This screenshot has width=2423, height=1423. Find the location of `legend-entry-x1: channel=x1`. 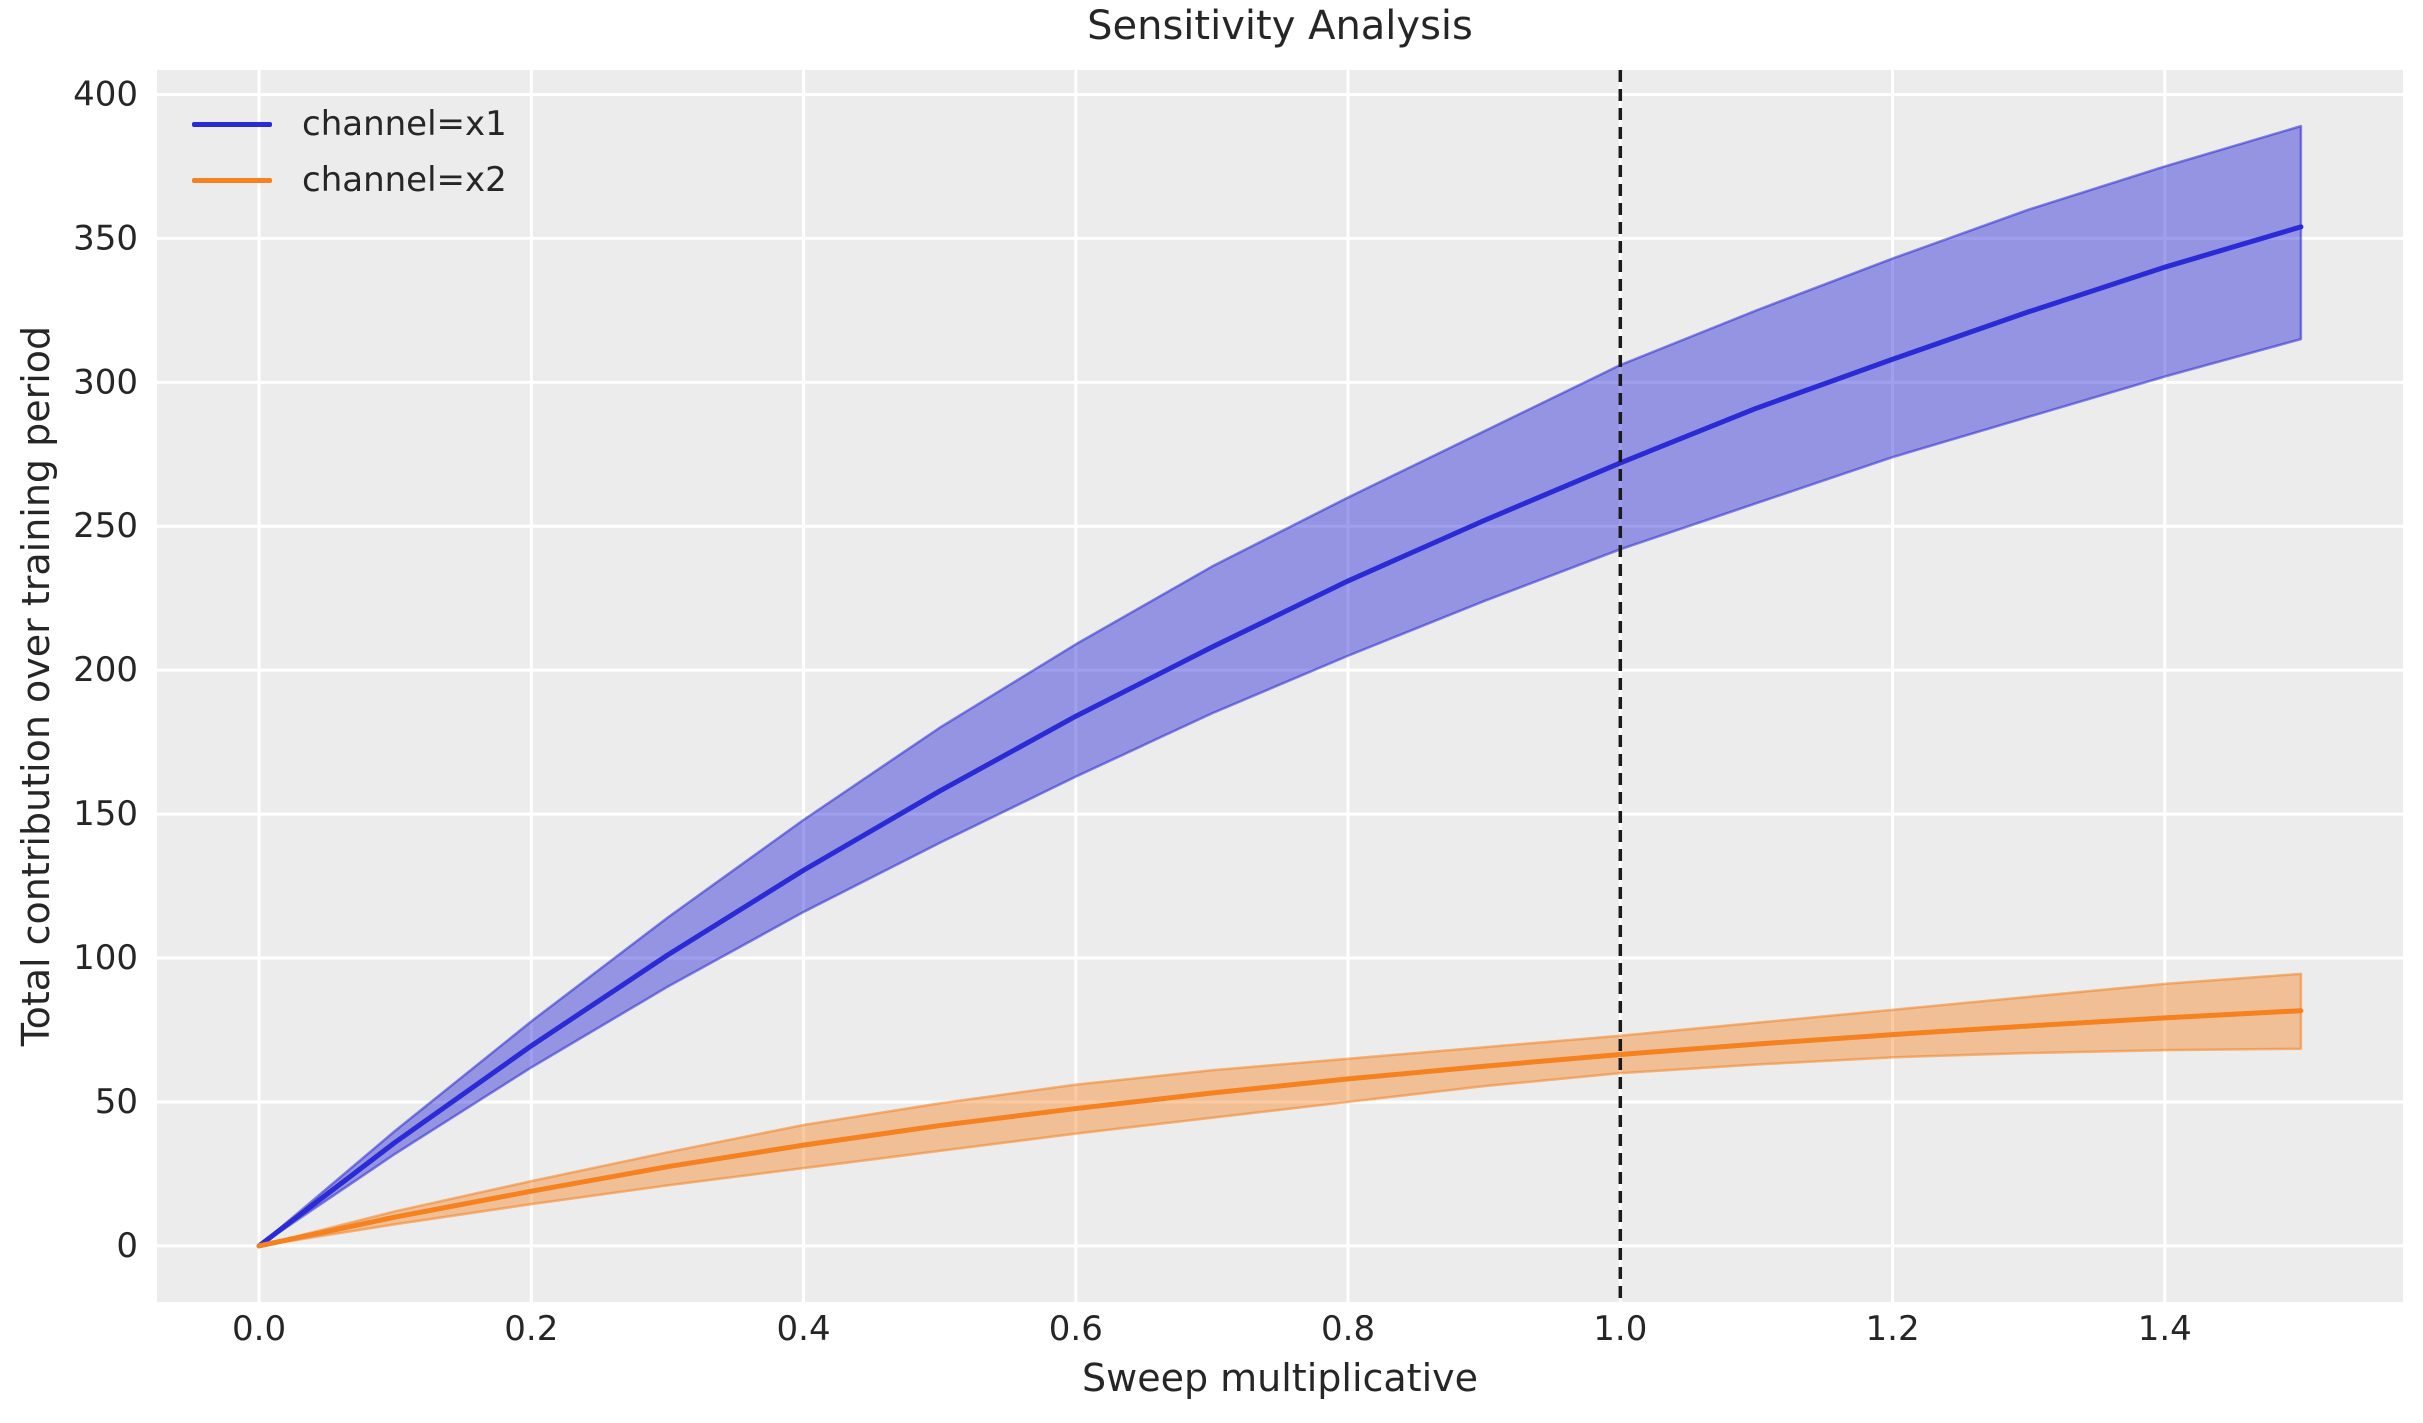

legend-entry-x1: channel=x1 is located at coordinates (349, 124).